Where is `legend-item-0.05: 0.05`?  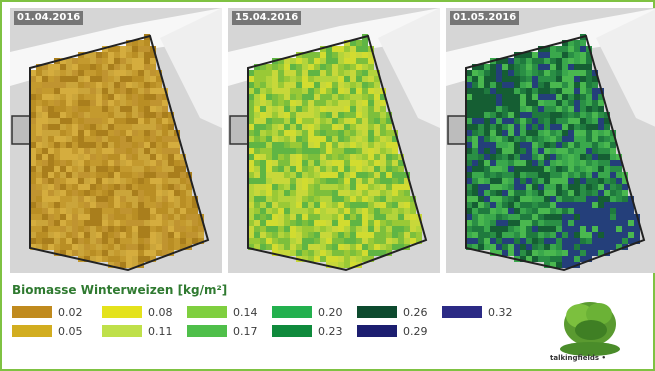
legend-item-0.05: 0.05 is located at coordinates (47, 331).